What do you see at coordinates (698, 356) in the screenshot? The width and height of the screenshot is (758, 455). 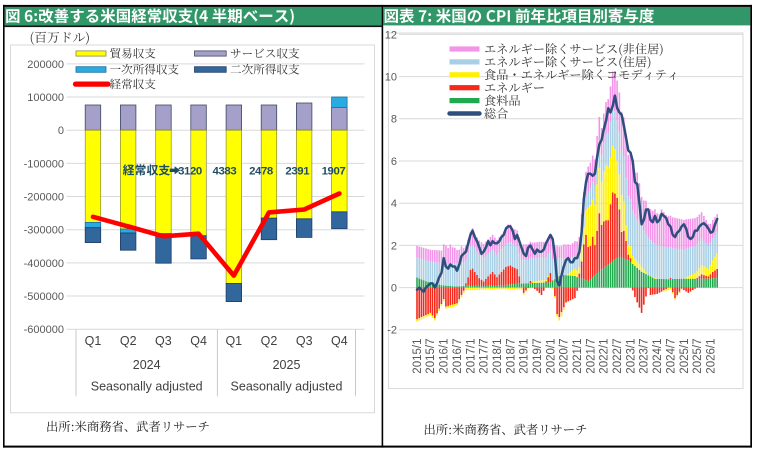 I see `svg-text: 2025/7` at bounding box center [698, 356].